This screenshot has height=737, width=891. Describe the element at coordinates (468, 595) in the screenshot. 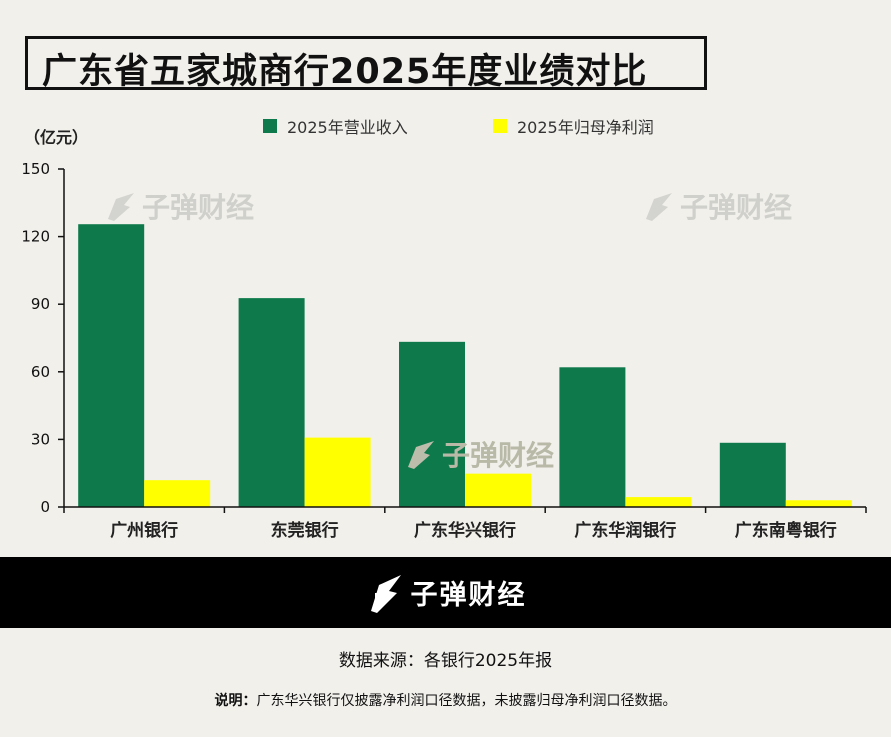

I see `brand-name: 子弹财经` at that location.